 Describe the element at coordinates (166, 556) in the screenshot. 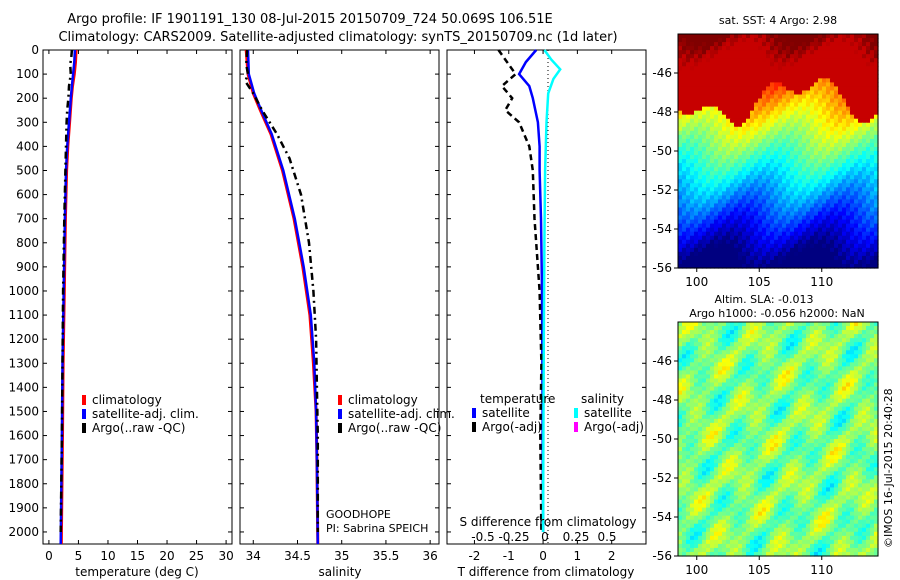

I see `x-tick-label-0-4: 20` at that location.